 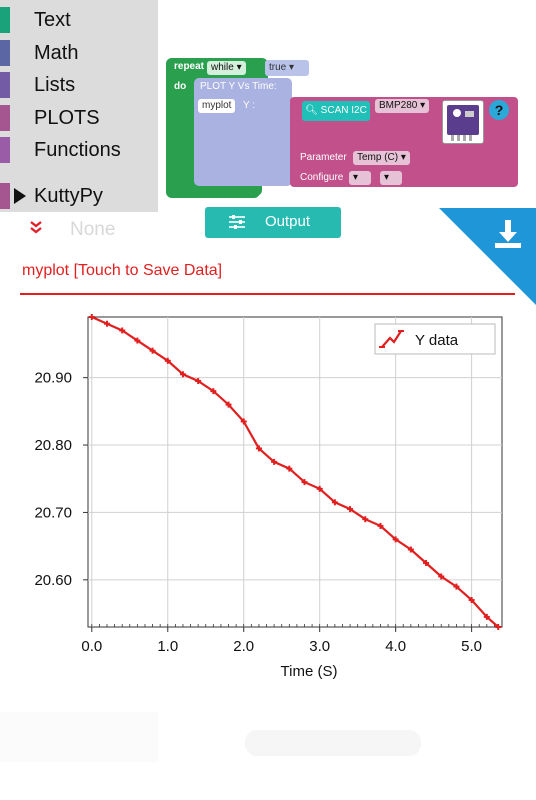 What do you see at coordinates (53, 445) in the screenshot?
I see `y-tick-label: 20.80` at bounding box center [53, 445].